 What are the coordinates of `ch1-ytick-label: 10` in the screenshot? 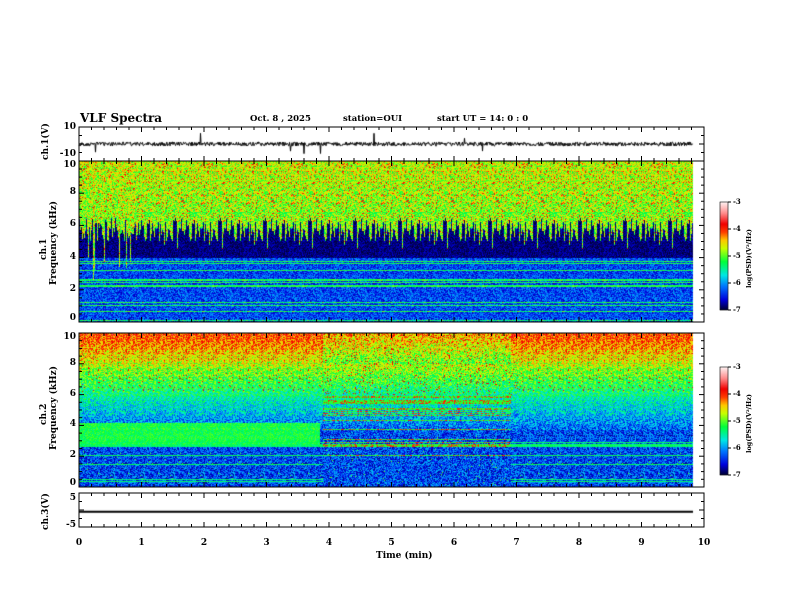 It's located at (69, 127).